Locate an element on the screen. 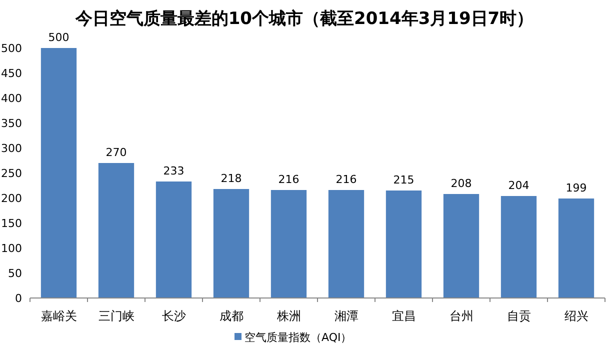  data-label: 270 is located at coordinates (116, 152).